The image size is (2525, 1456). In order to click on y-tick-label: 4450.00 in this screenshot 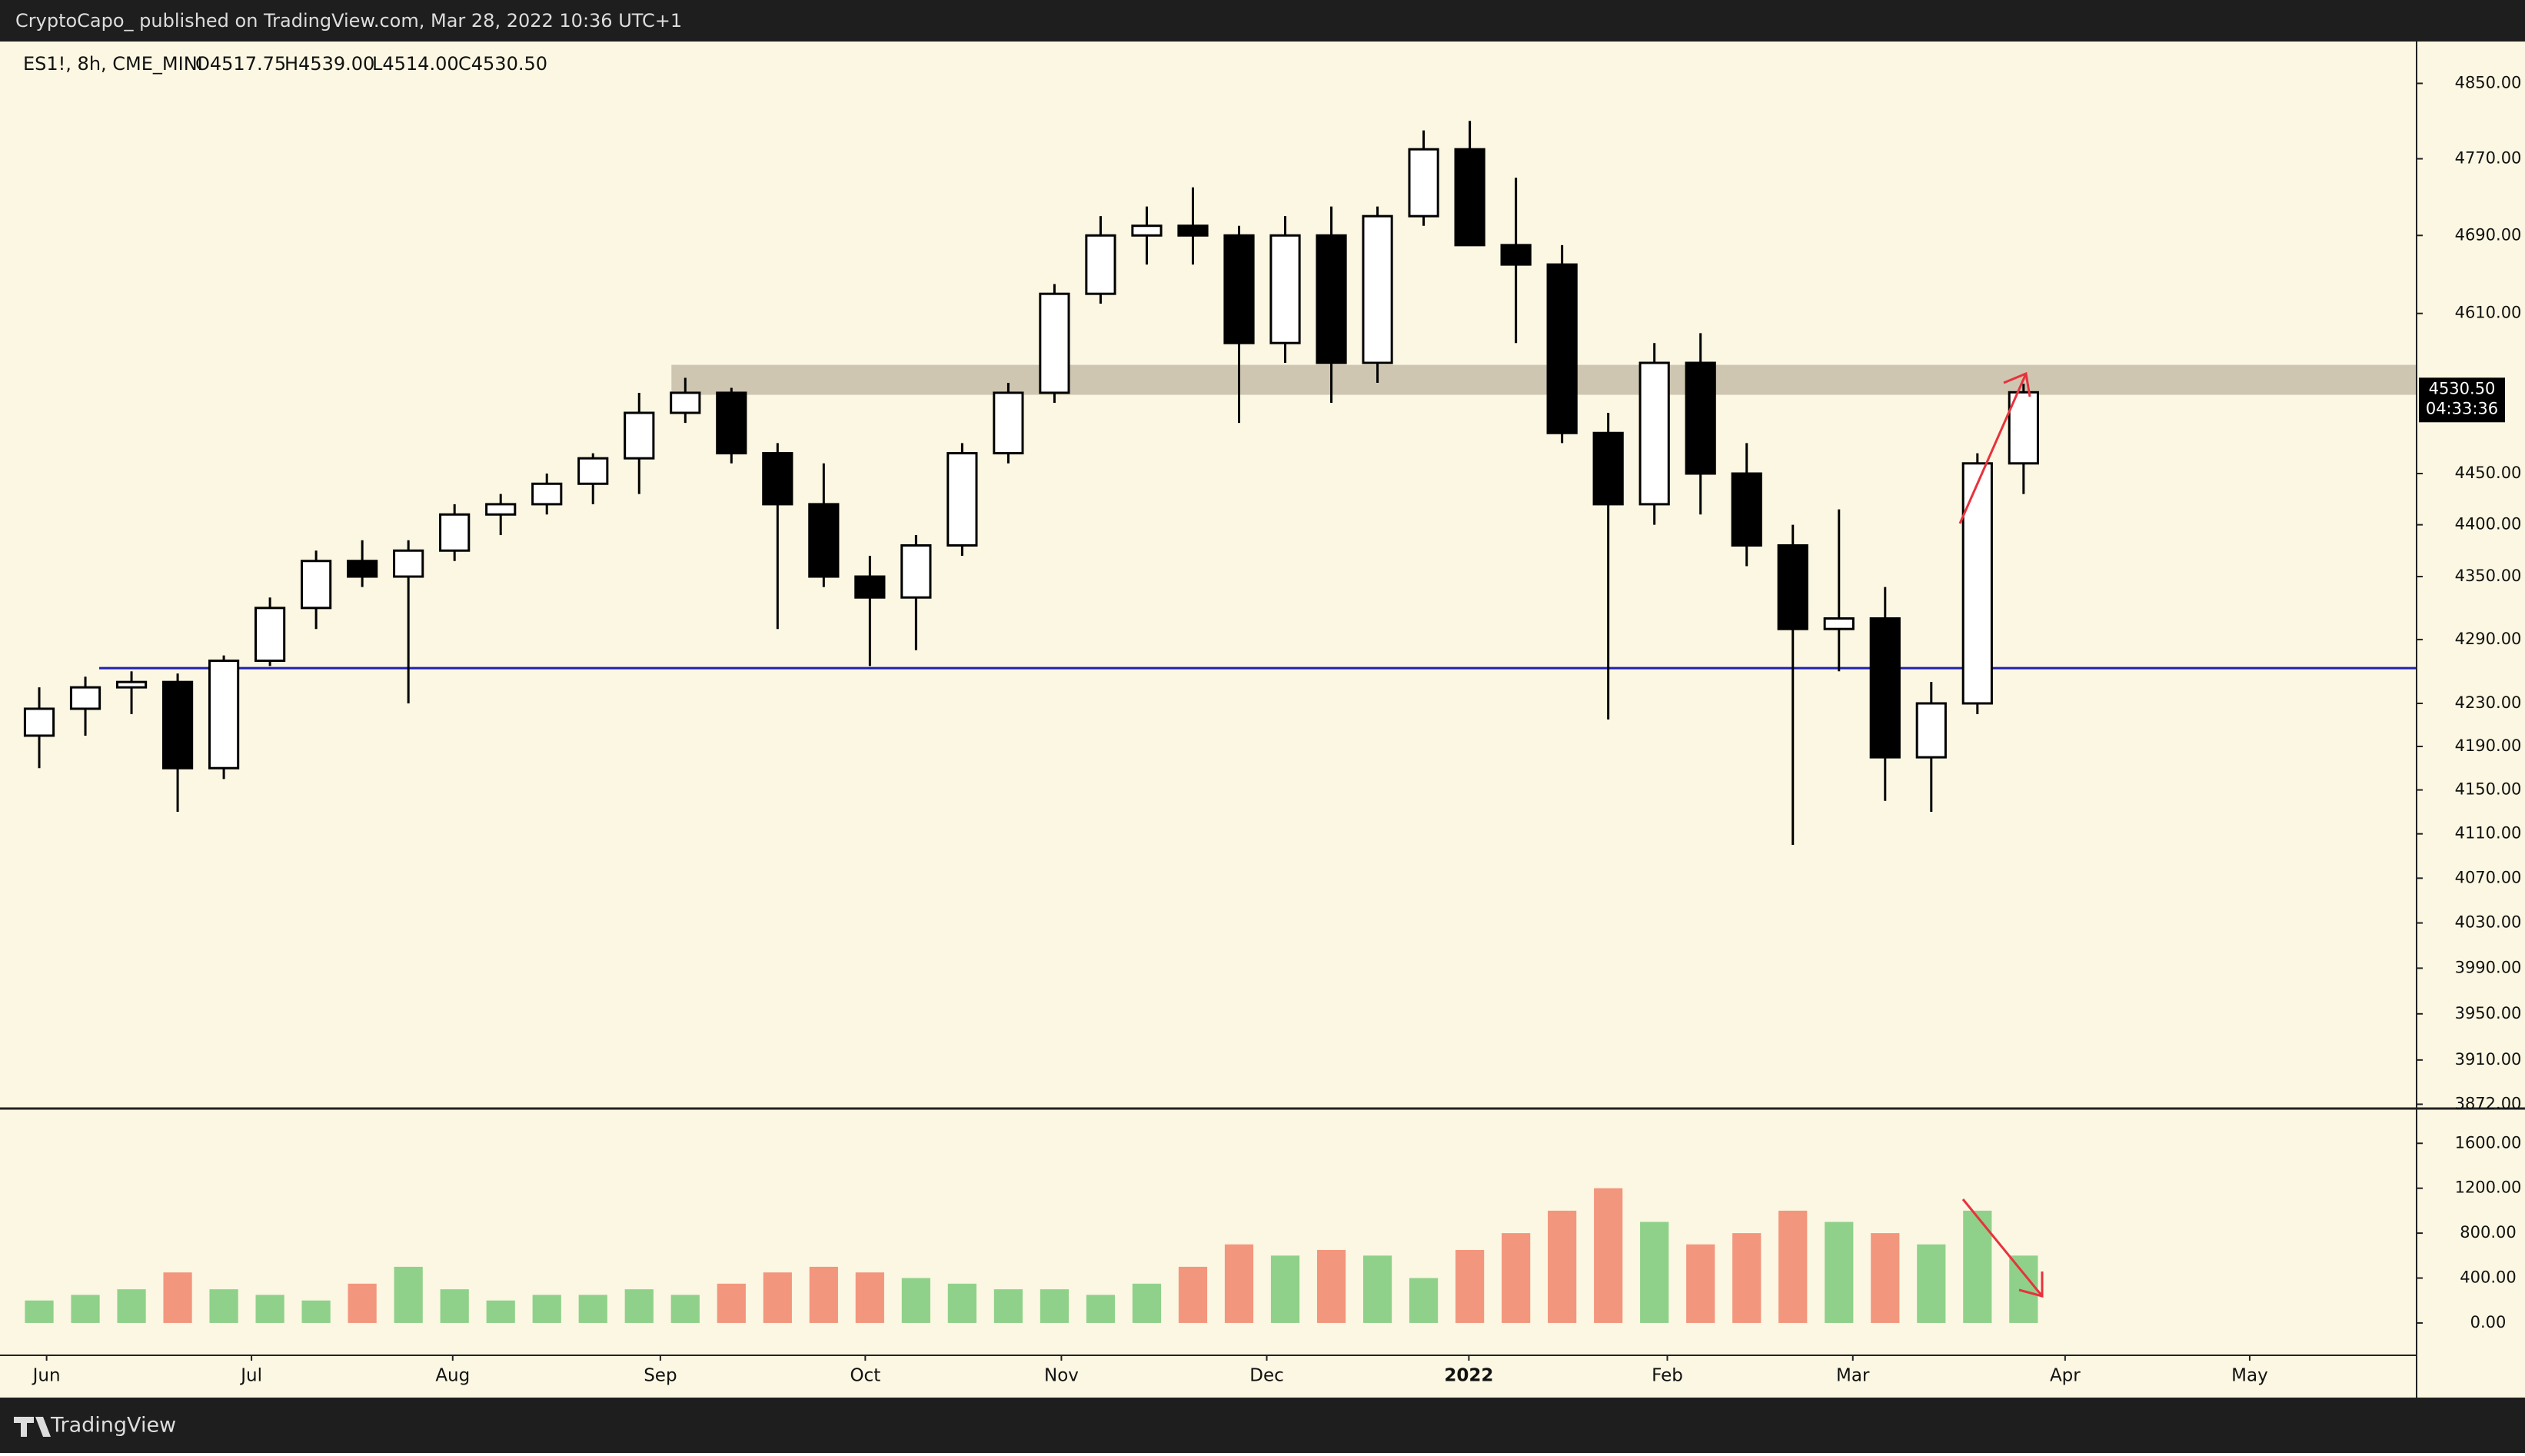, I will do `click(2488, 473)`.